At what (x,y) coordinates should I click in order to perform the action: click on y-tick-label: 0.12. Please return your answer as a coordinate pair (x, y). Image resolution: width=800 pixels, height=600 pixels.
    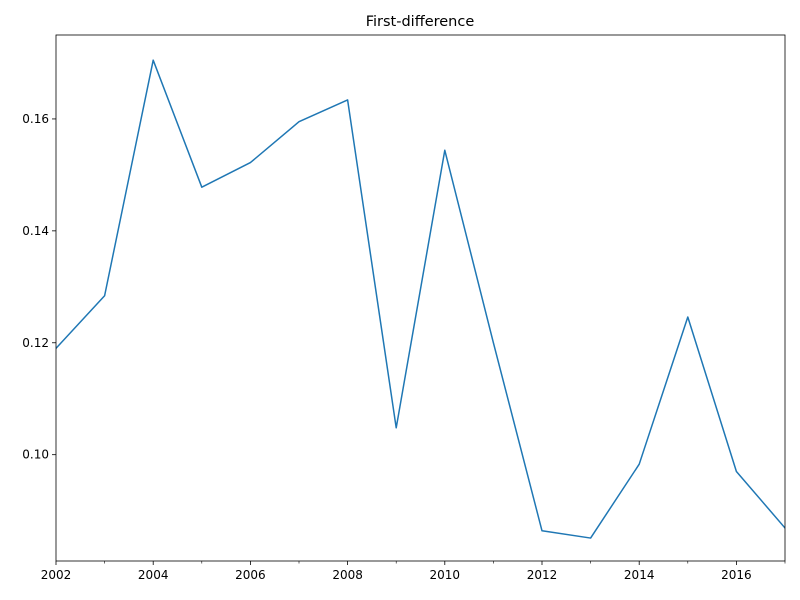
    Looking at the image, I should click on (35, 343).